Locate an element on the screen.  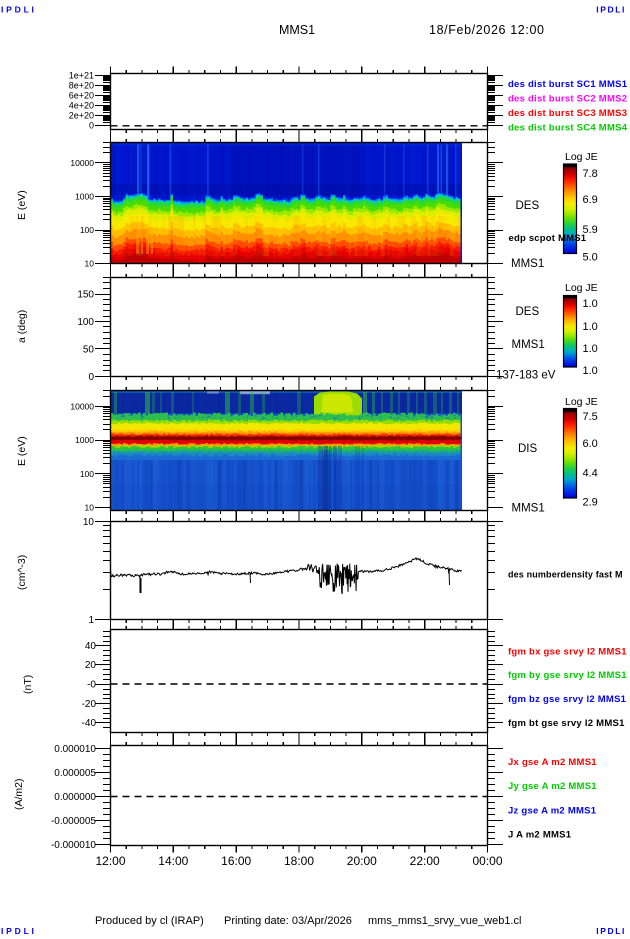
svg-text: des dist burst SC3 MMS3 is located at coordinates (567, 113).